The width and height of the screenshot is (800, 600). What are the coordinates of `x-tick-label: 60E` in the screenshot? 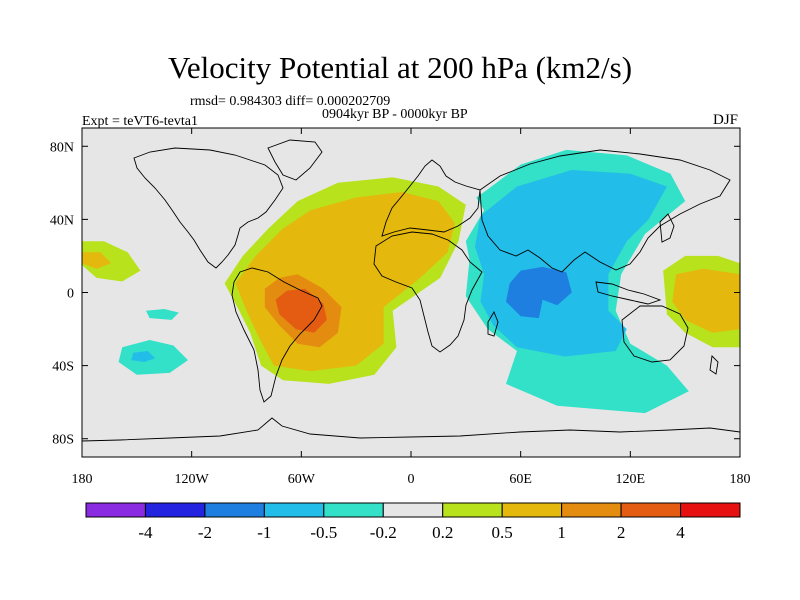 It's located at (520, 479).